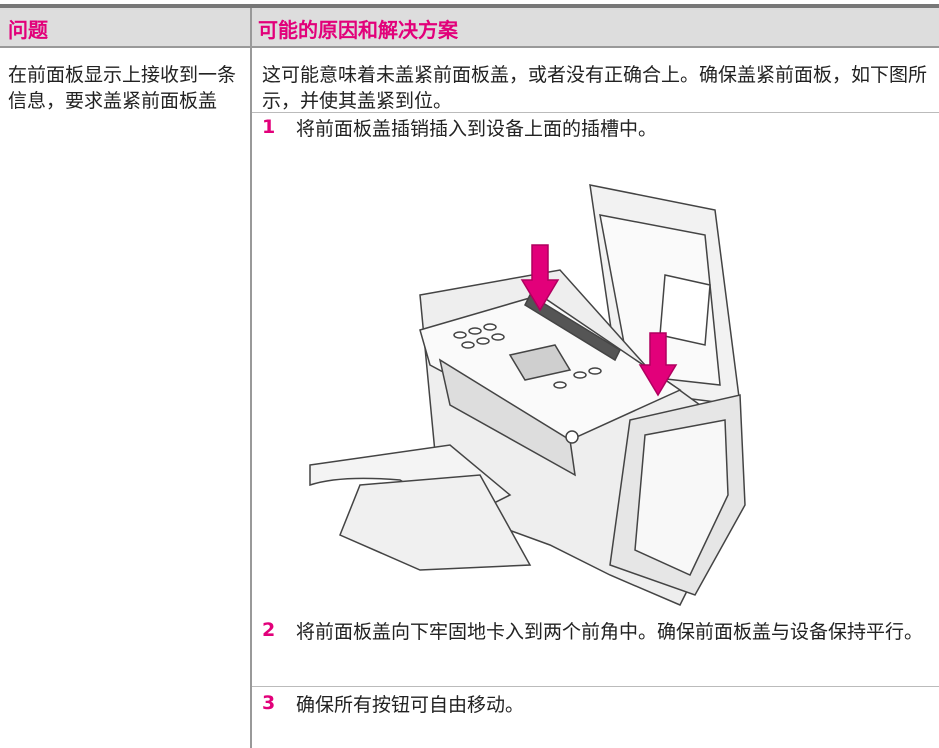 This screenshot has width=939, height=748. I want to click on header-cell: 问题, so click(28, 30).